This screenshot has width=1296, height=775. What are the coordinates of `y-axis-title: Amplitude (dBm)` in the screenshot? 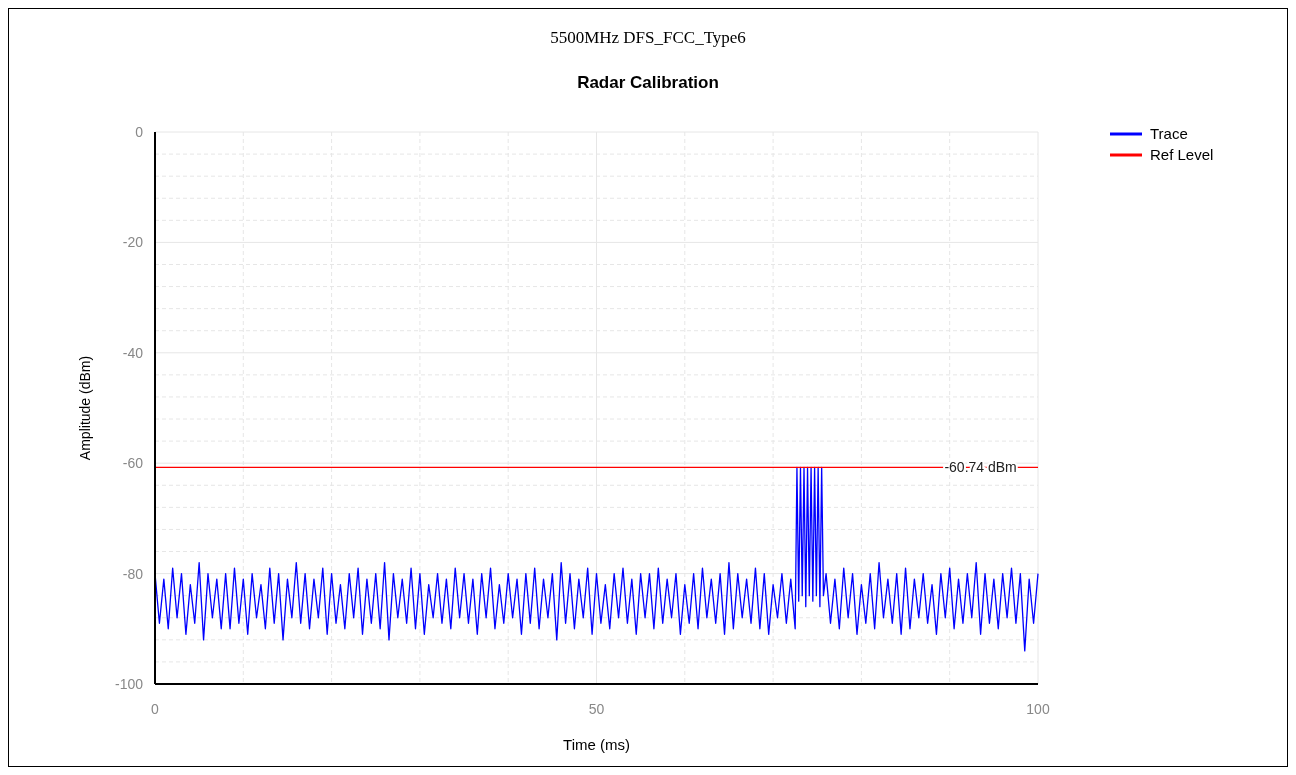 It's located at (85, 408).